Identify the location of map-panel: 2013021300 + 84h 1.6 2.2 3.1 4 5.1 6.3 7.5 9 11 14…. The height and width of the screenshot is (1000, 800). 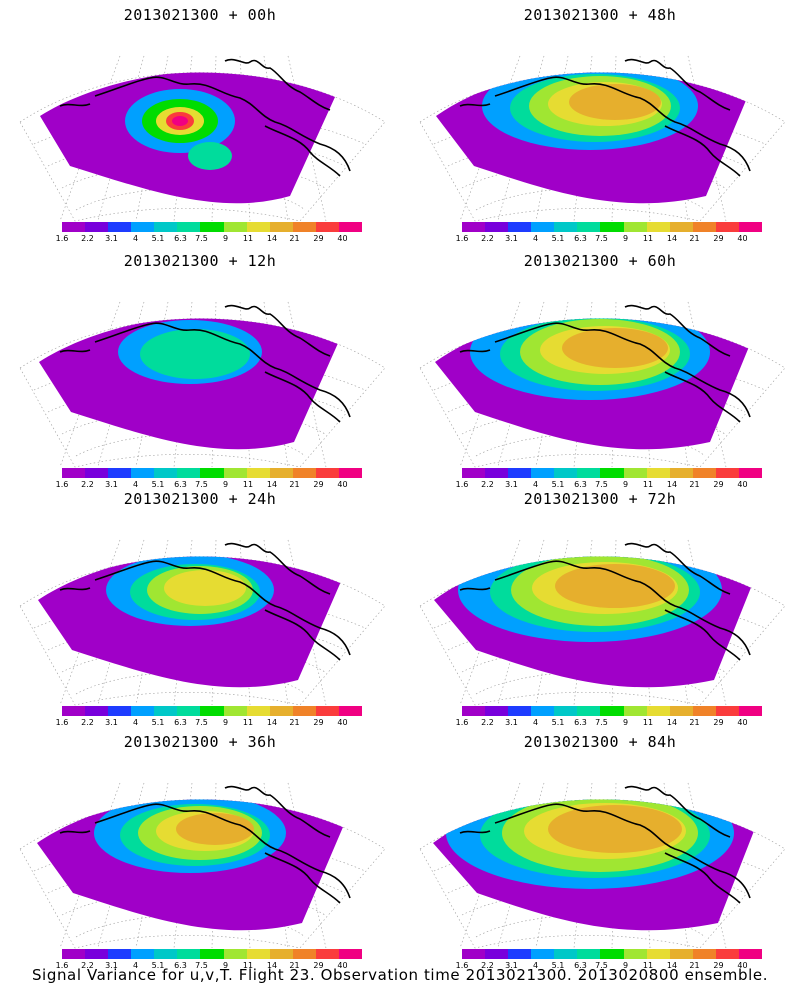
(600, 850).